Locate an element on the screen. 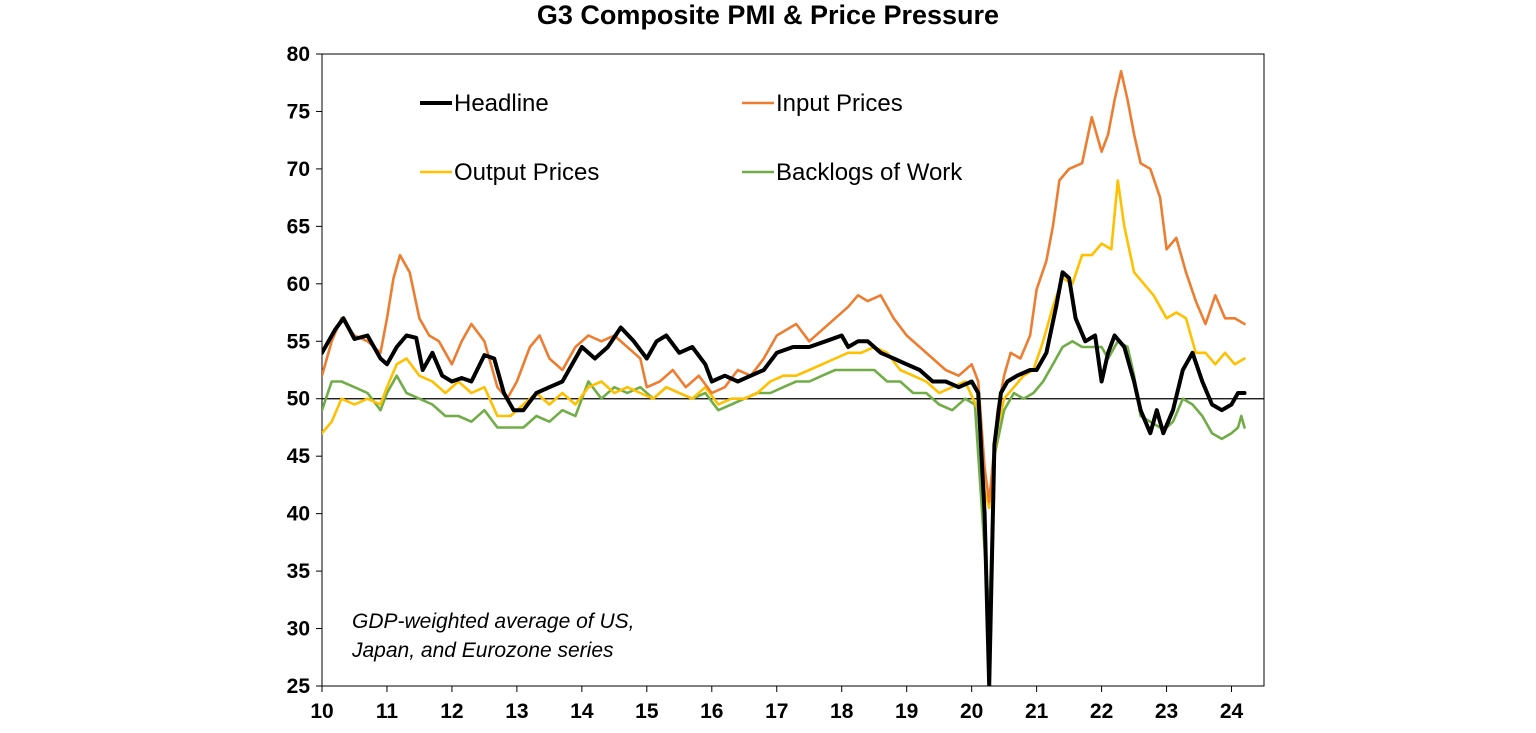  annotation-line-1: GDP-weighted average of US, is located at coordinates (493, 621).